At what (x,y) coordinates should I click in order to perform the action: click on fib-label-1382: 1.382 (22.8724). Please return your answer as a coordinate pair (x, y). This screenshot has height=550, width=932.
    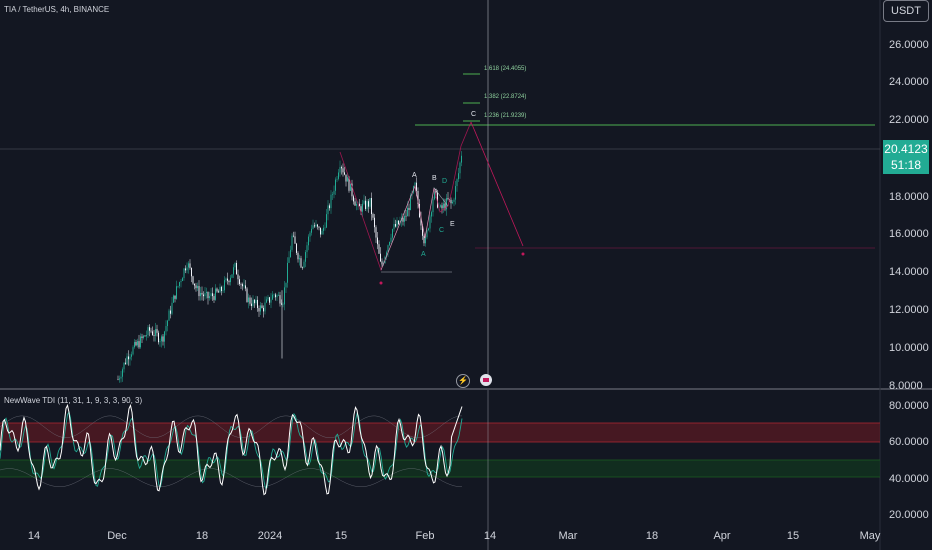
    Looking at the image, I should click on (505, 97).